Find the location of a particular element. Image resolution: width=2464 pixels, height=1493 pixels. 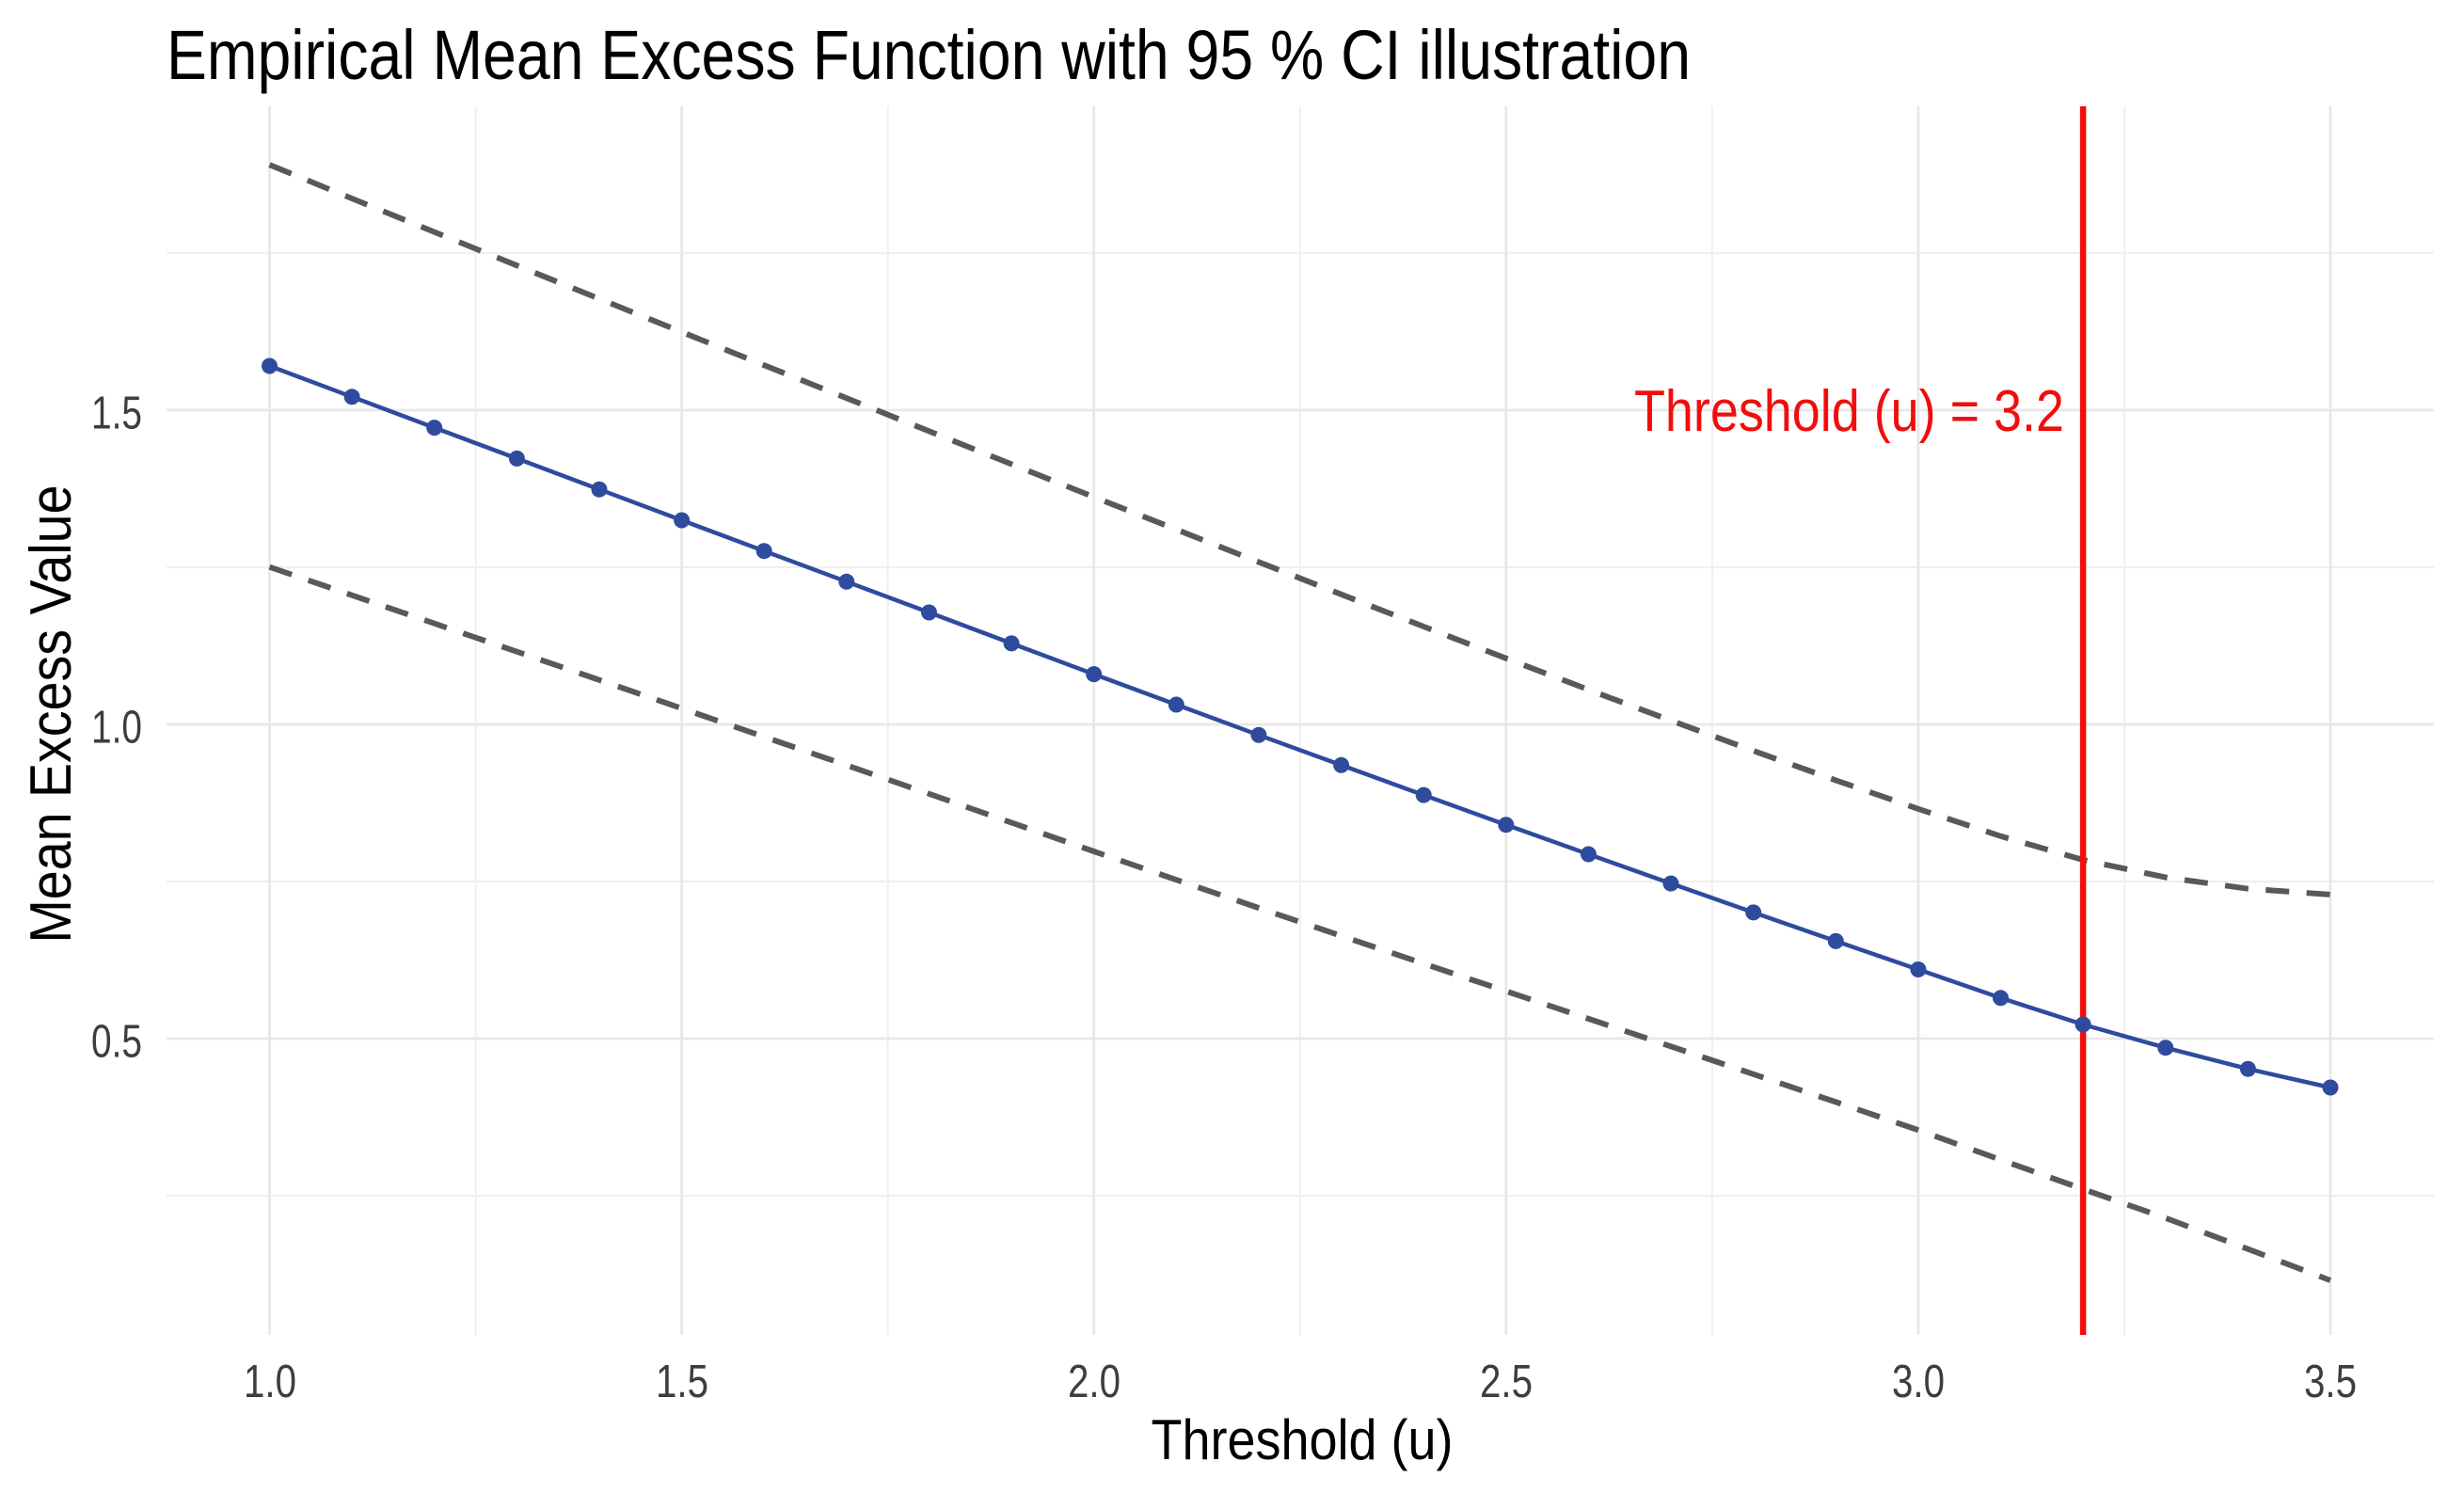

svg-text: 2.0 is located at coordinates (1094, 1382).